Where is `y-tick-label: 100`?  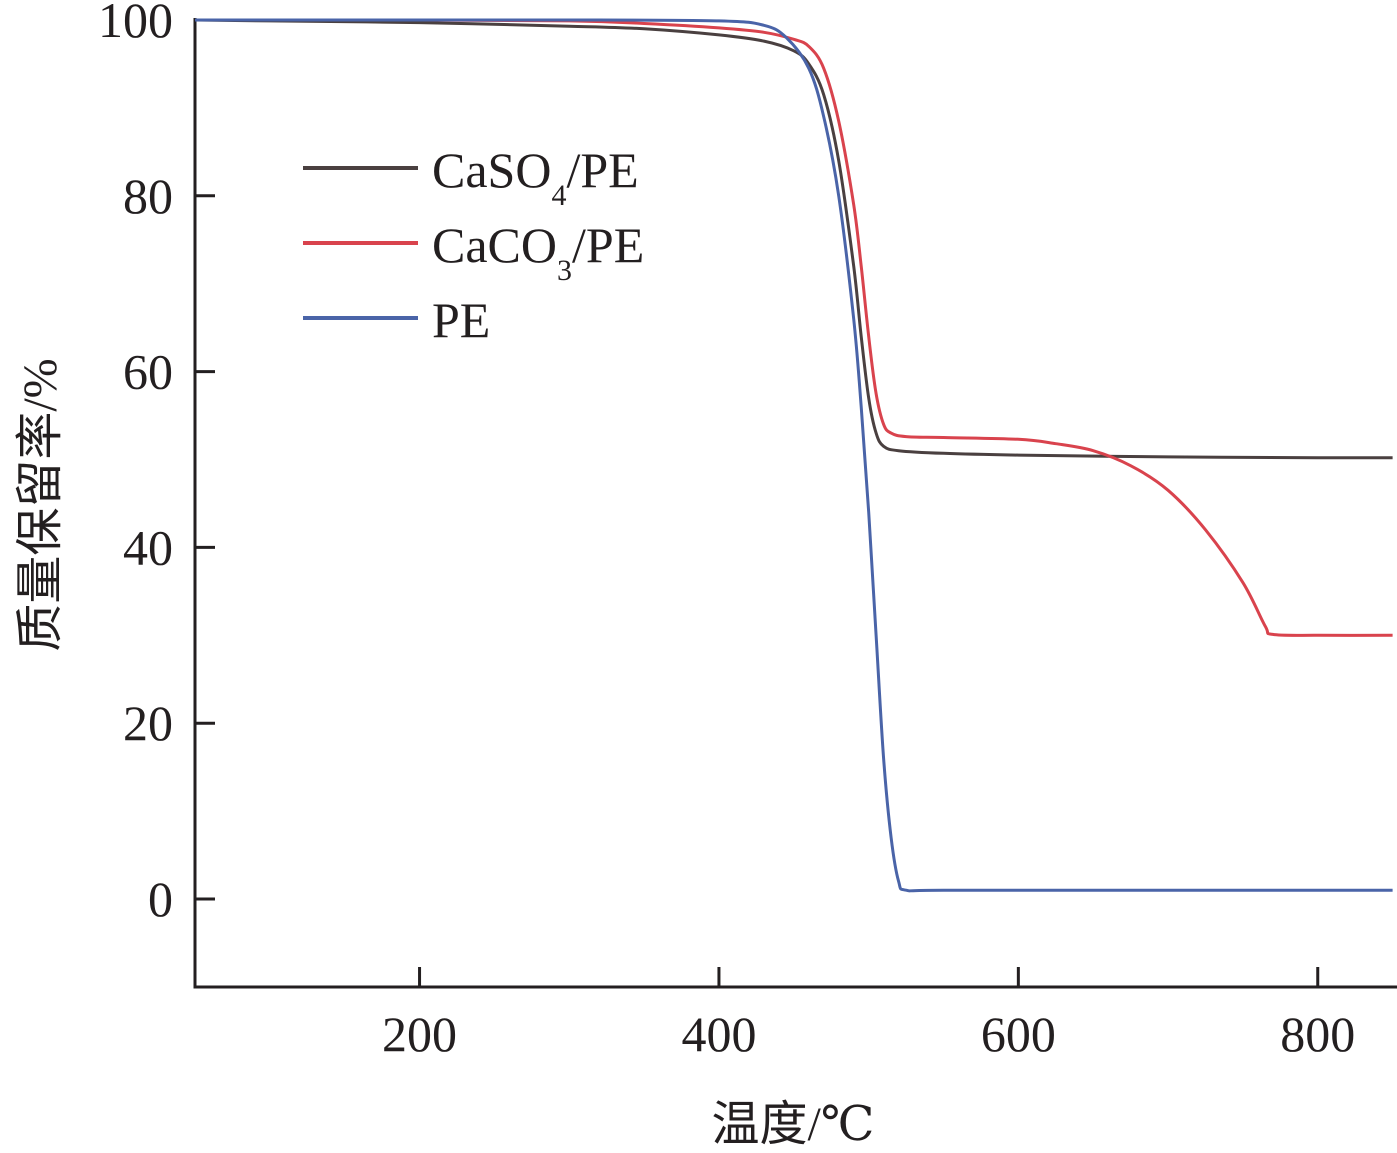 y-tick-label: 100 is located at coordinates (135, 24).